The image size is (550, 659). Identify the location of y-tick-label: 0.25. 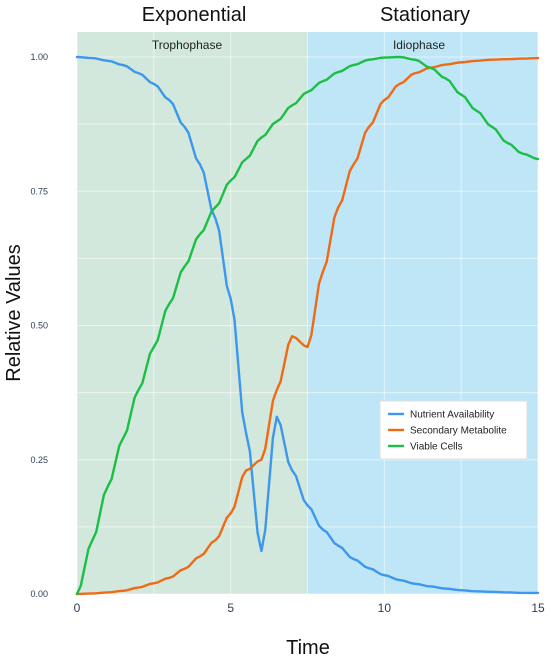
(39, 460).